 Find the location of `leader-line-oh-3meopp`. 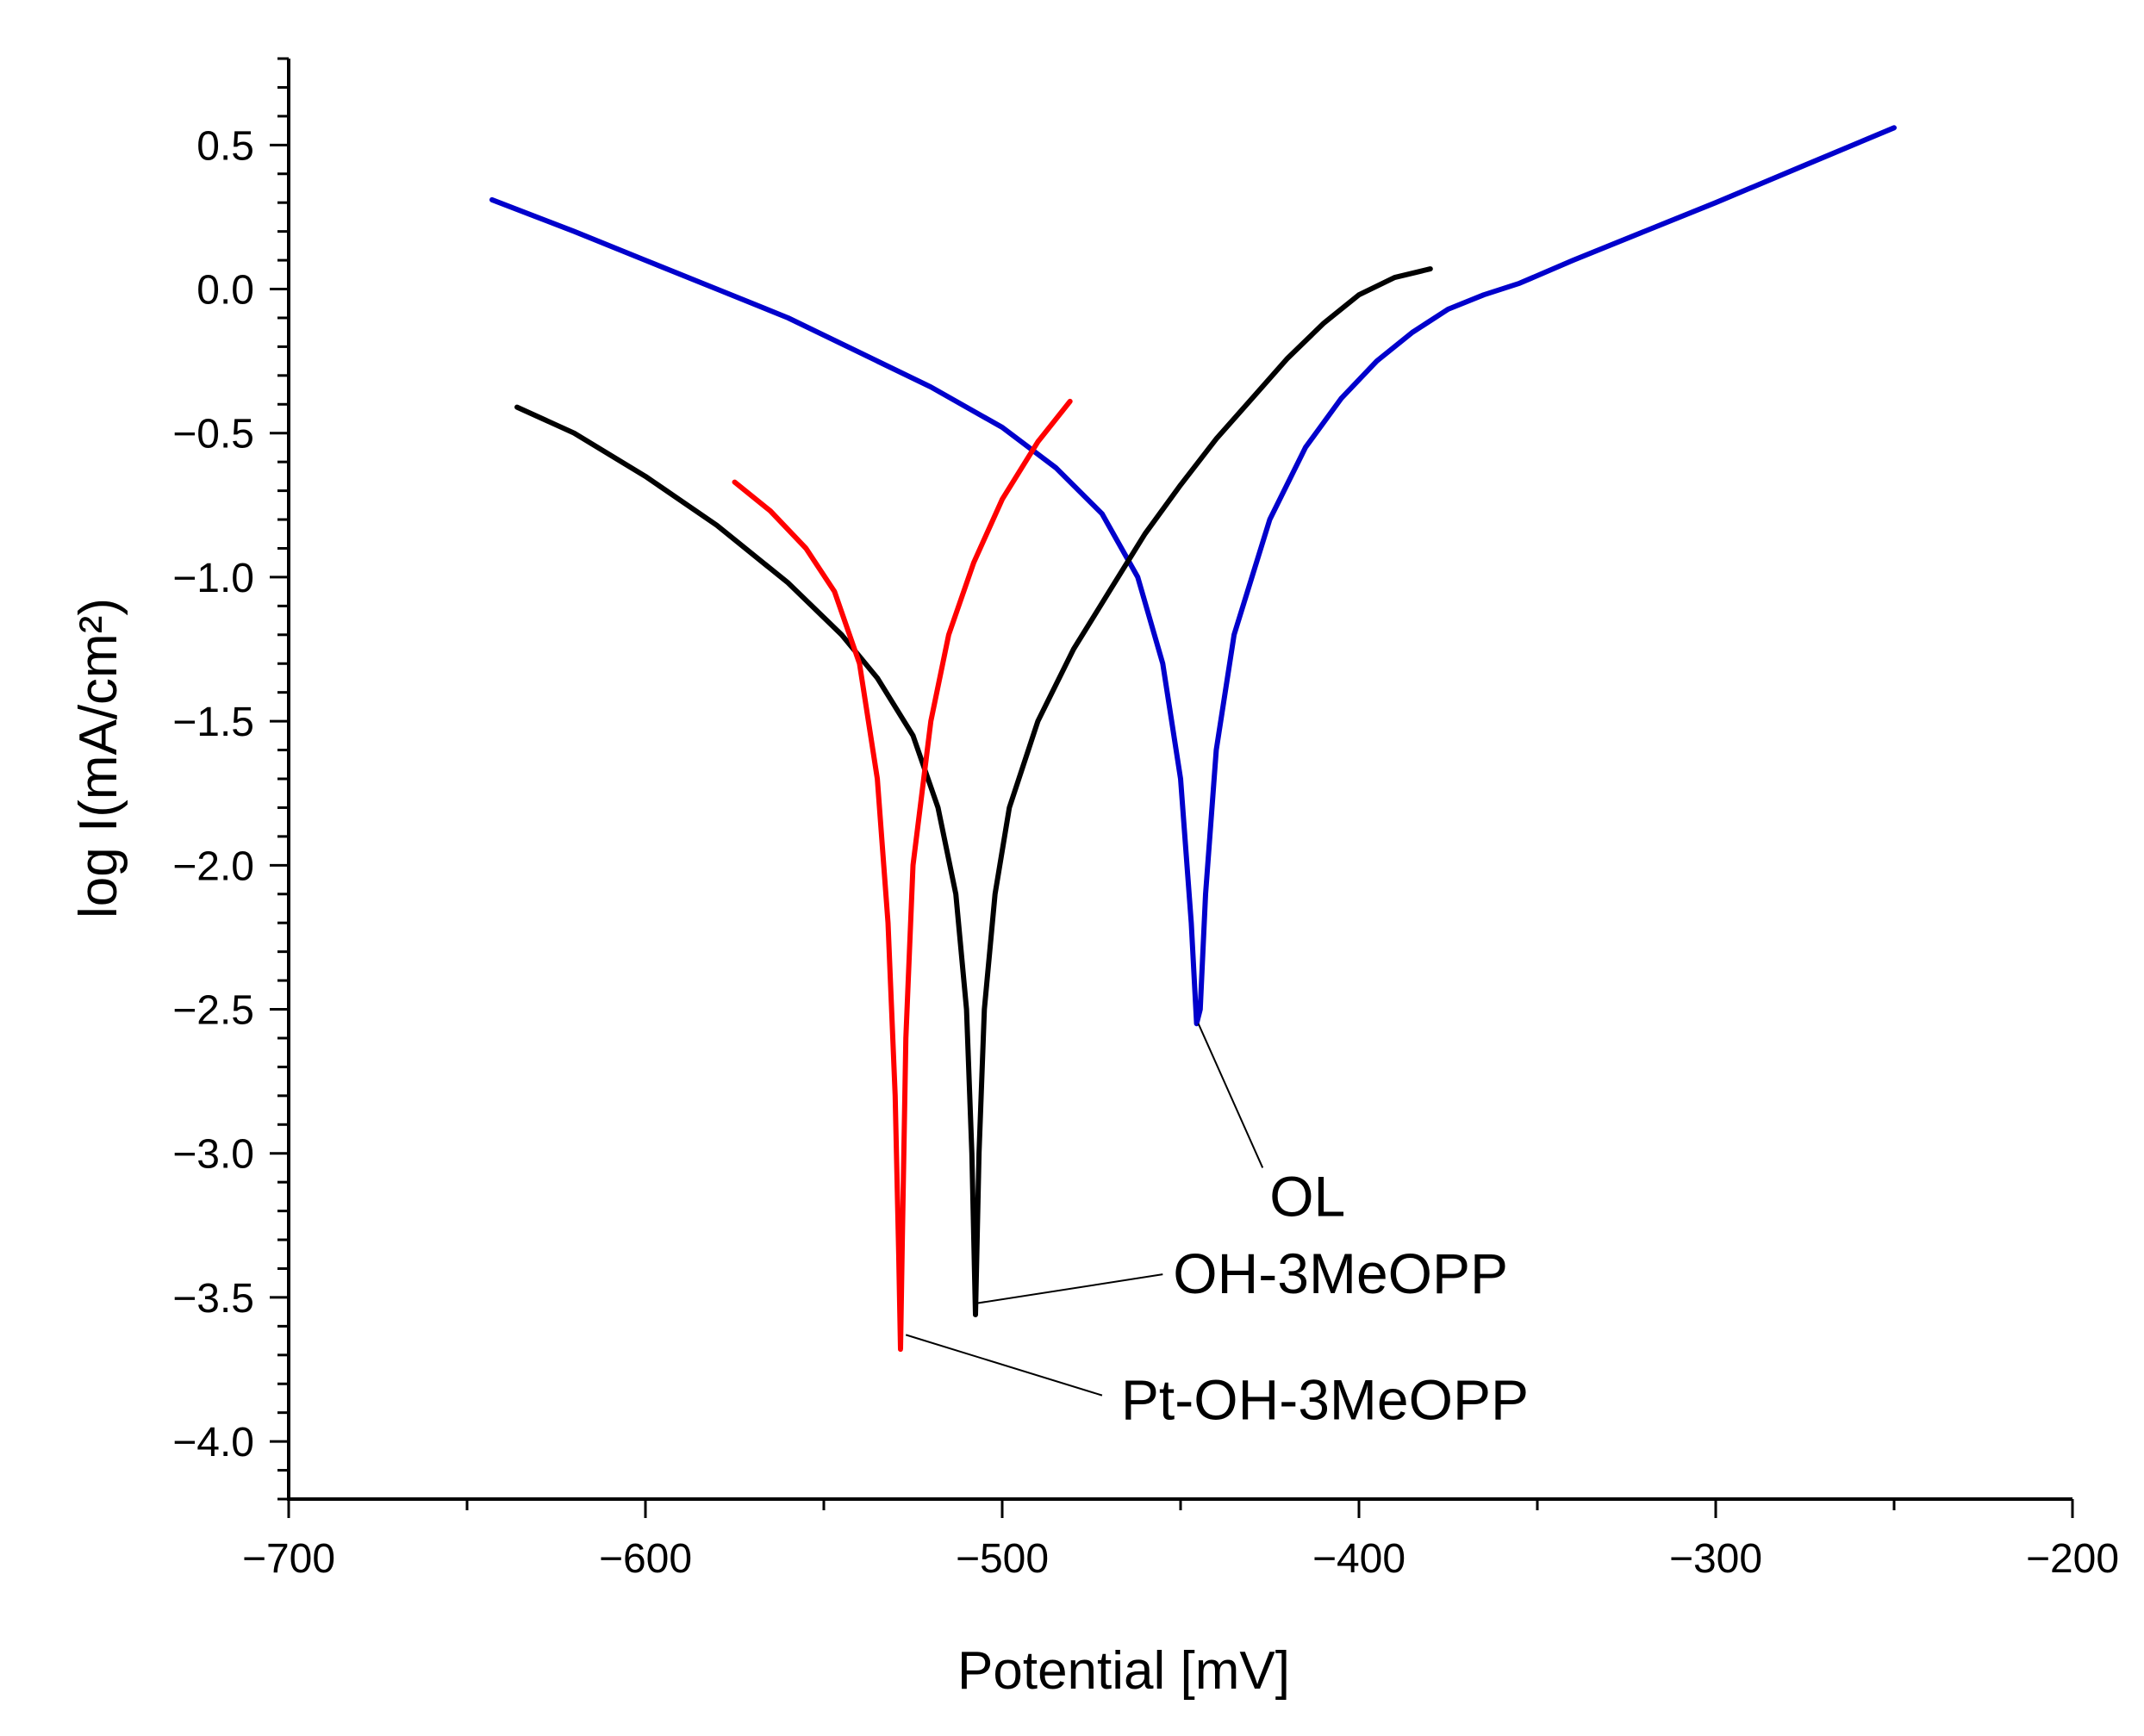

leader-line-oh-3meopp is located at coordinates (1069, 1289).